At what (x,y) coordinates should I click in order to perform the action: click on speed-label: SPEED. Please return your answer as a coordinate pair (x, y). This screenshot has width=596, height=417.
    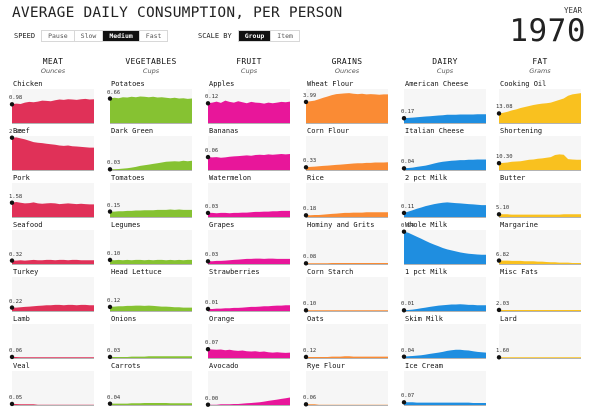
    Looking at the image, I should click on (25, 35).